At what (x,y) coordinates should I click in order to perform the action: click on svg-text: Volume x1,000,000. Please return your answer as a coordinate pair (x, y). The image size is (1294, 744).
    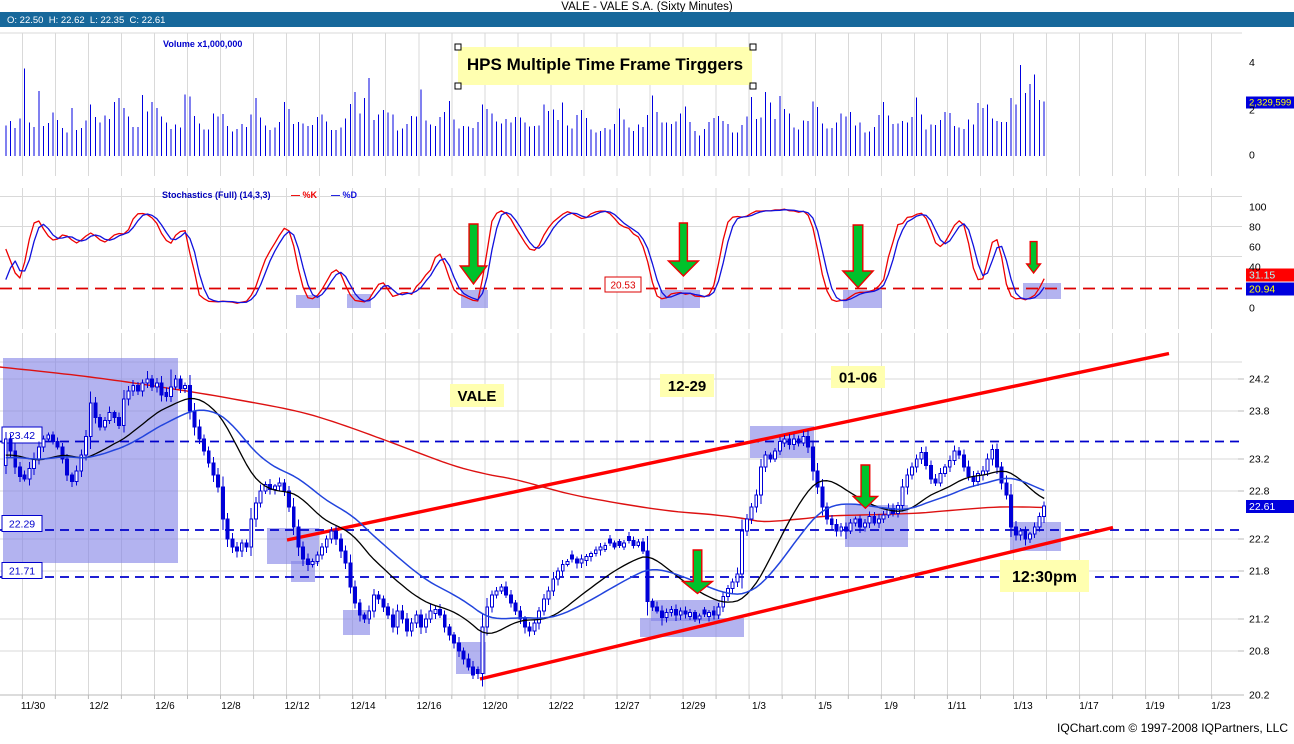
    Looking at the image, I should click on (202, 44).